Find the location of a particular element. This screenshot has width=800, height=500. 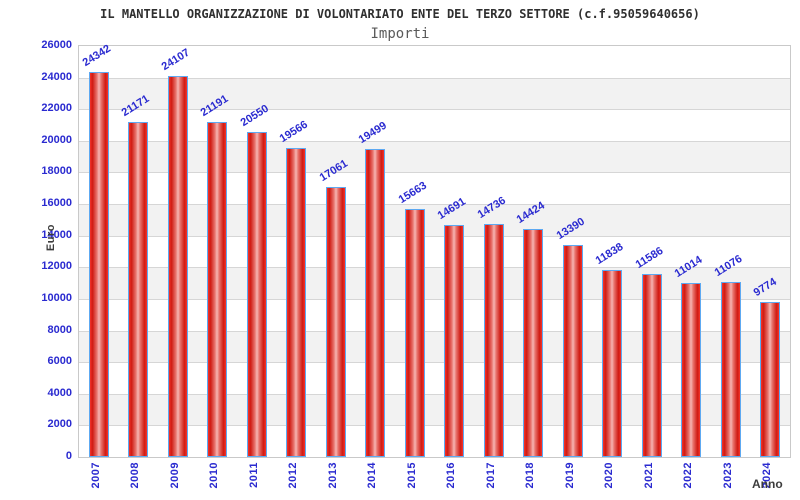

y-tick-label: 6000 is located at coordinates (59, 361).